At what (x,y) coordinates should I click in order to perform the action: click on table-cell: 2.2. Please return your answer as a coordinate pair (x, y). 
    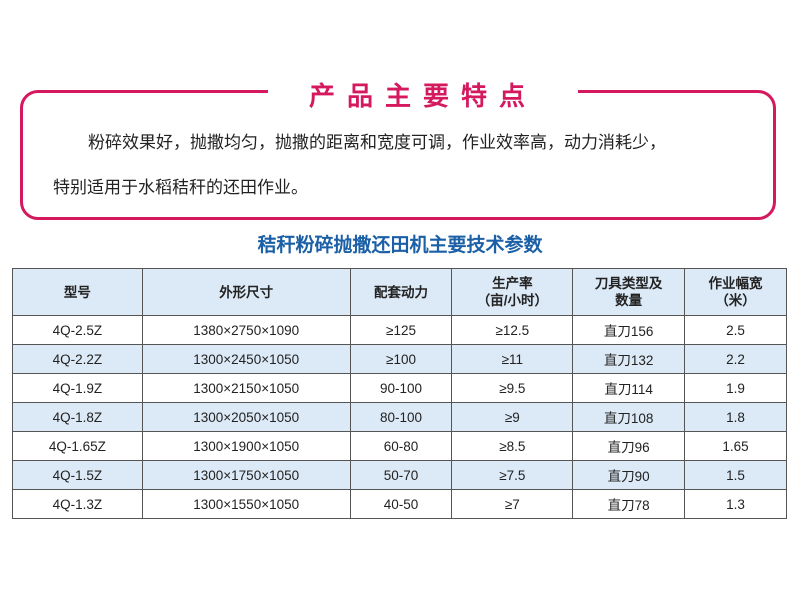
    Looking at the image, I should click on (735, 359).